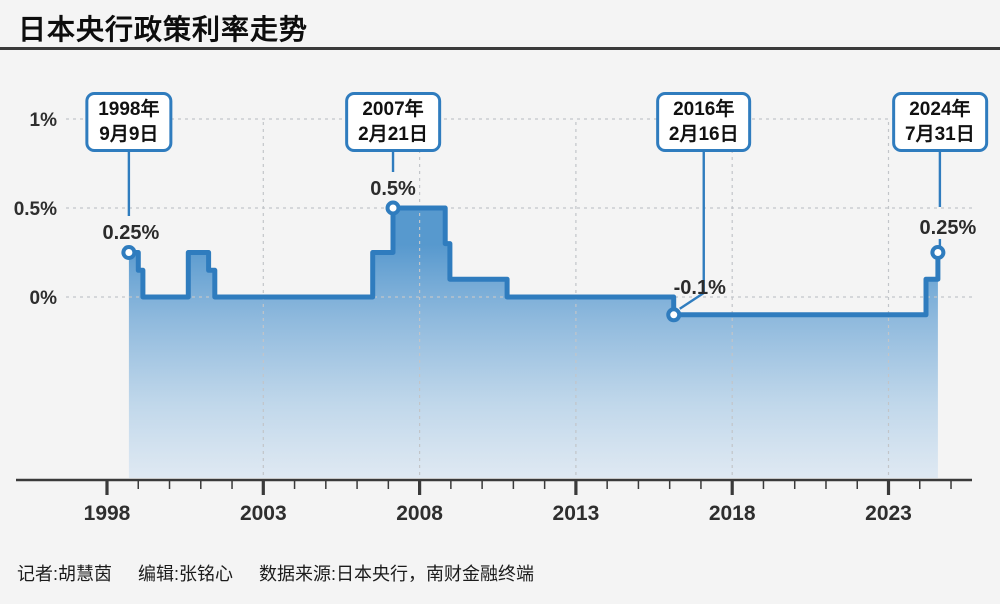 Image resolution: width=1000 pixels, height=604 pixels. Describe the element at coordinates (692, 300) in the screenshot. I see `annotation-diagonal` at that location.